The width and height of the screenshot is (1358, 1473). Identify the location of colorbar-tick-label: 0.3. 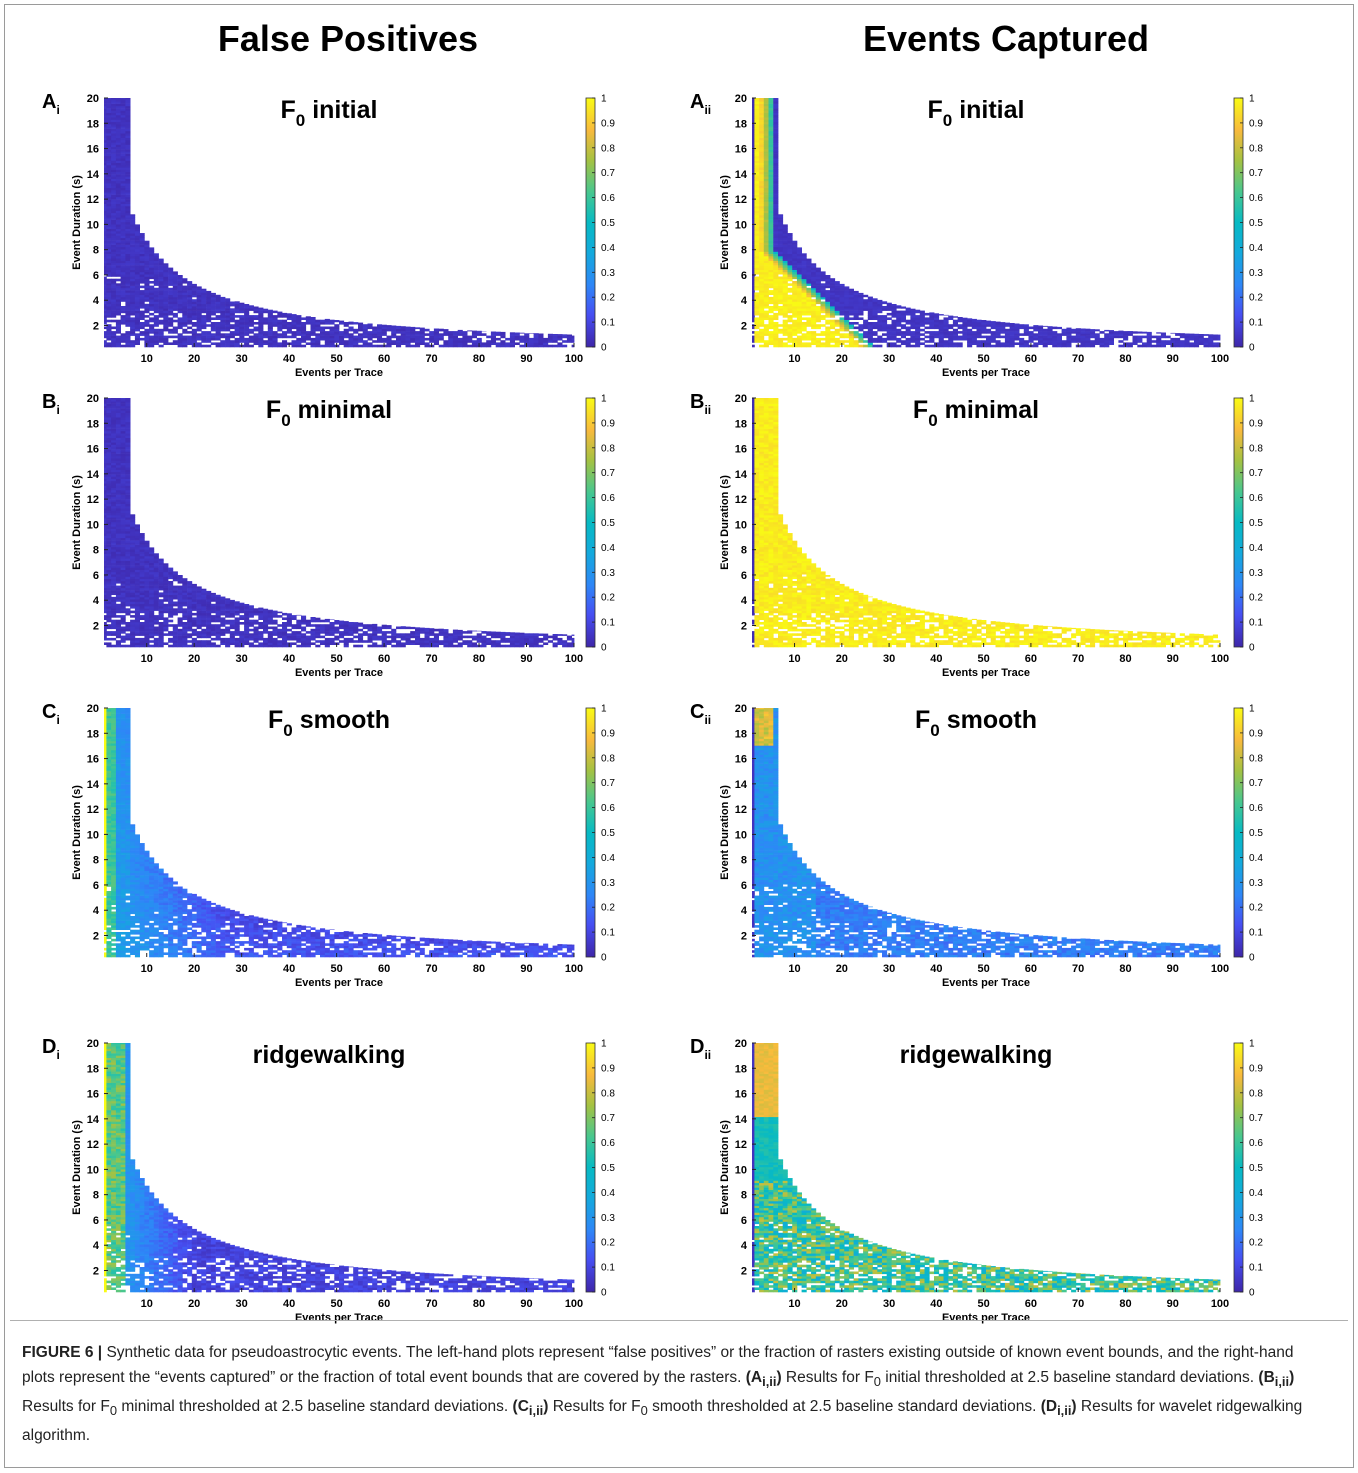
(1256, 273).